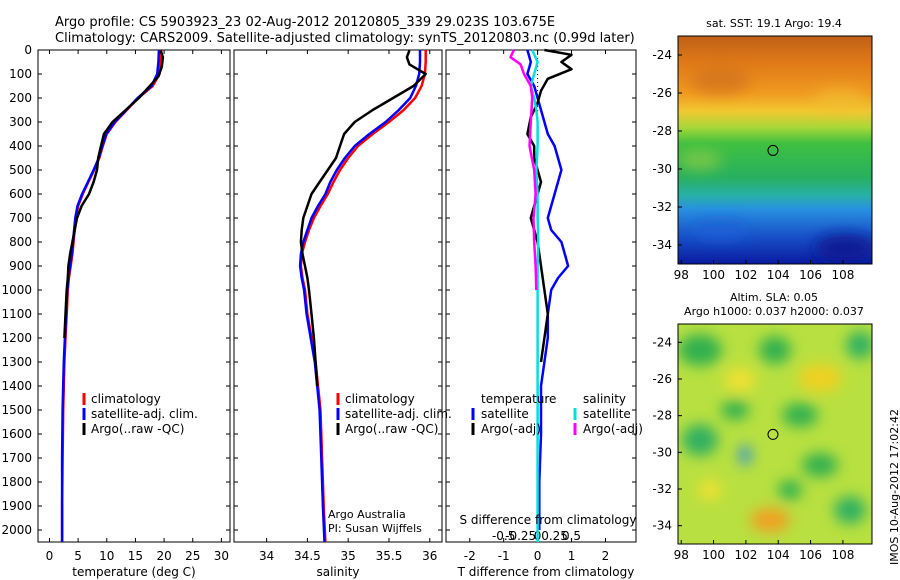  What do you see at coordinates (504, 556) in the screenshot?
I see `x-tick-label: -1` at bounding box center [504, 556].